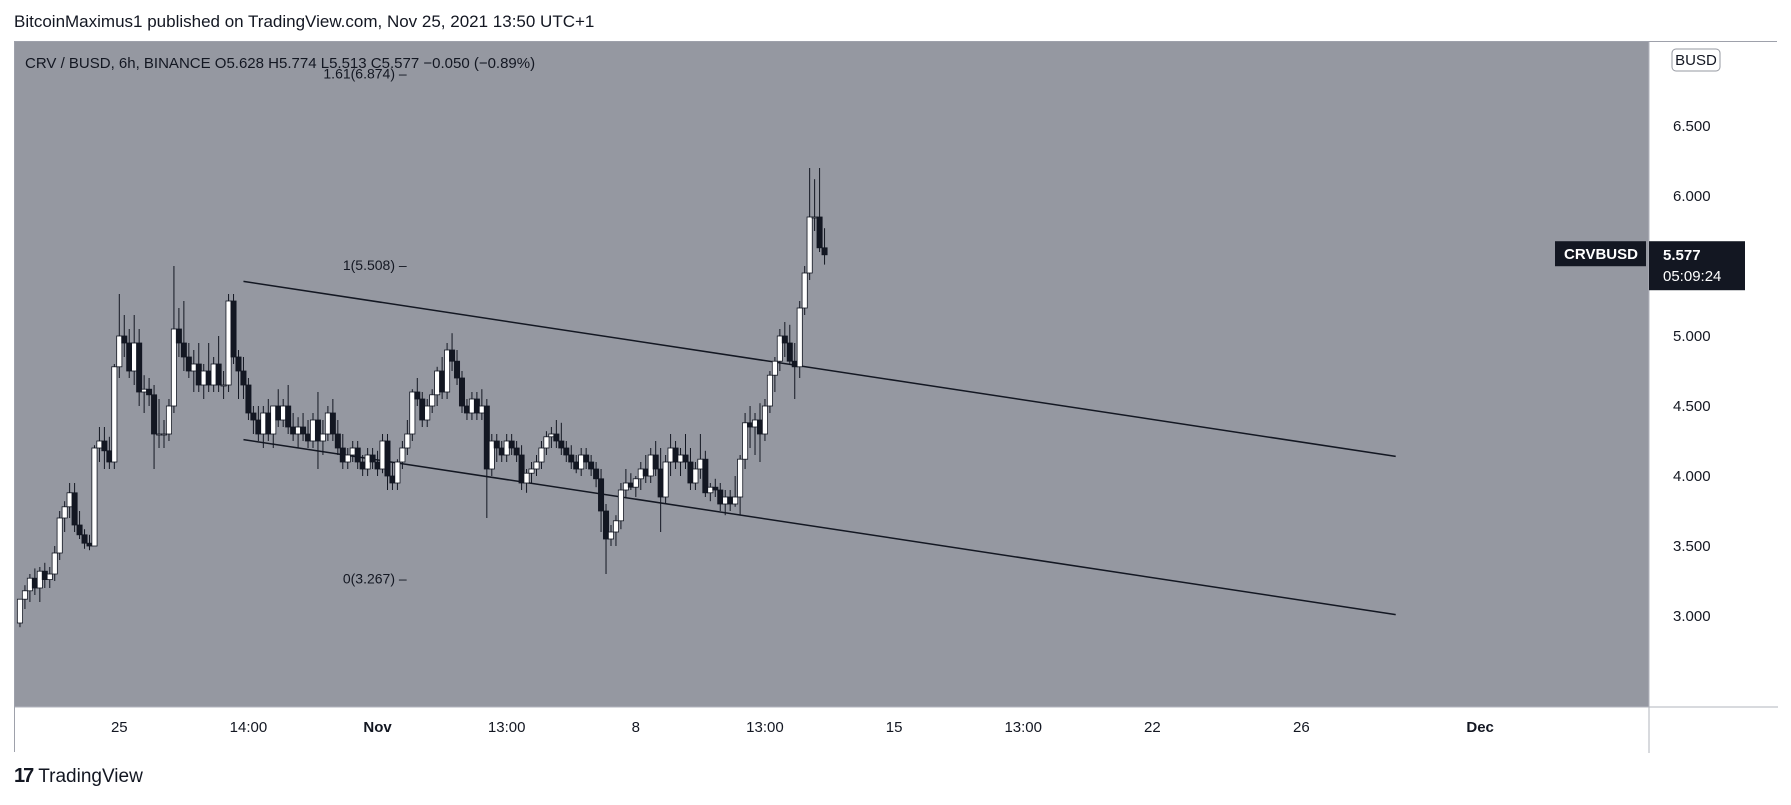  I want to click on price-tag, so click(1697, 266).